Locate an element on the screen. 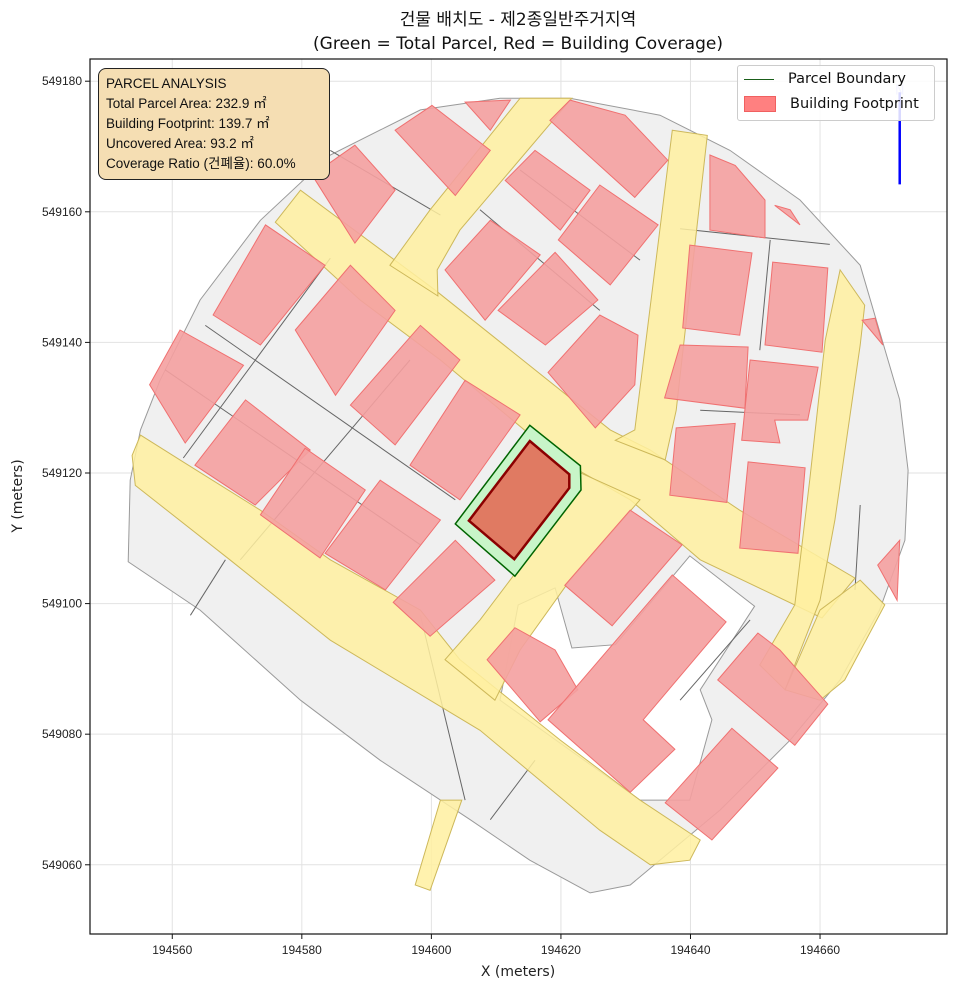 Image resolution: width=957 pixels, height=990 pixels. y-tick-label: 549120 is located at coordinates (62, 473).